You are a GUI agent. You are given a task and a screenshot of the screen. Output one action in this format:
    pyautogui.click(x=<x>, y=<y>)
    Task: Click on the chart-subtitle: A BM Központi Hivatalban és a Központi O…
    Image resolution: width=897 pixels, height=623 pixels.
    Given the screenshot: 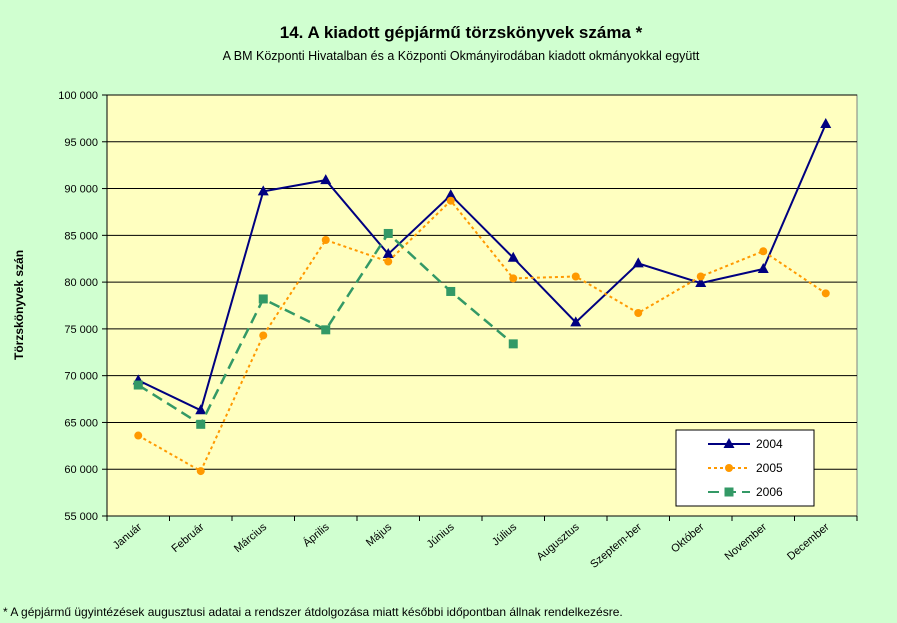 What is the action you would take?
    pyautogui.click(x=461, y=56)
    